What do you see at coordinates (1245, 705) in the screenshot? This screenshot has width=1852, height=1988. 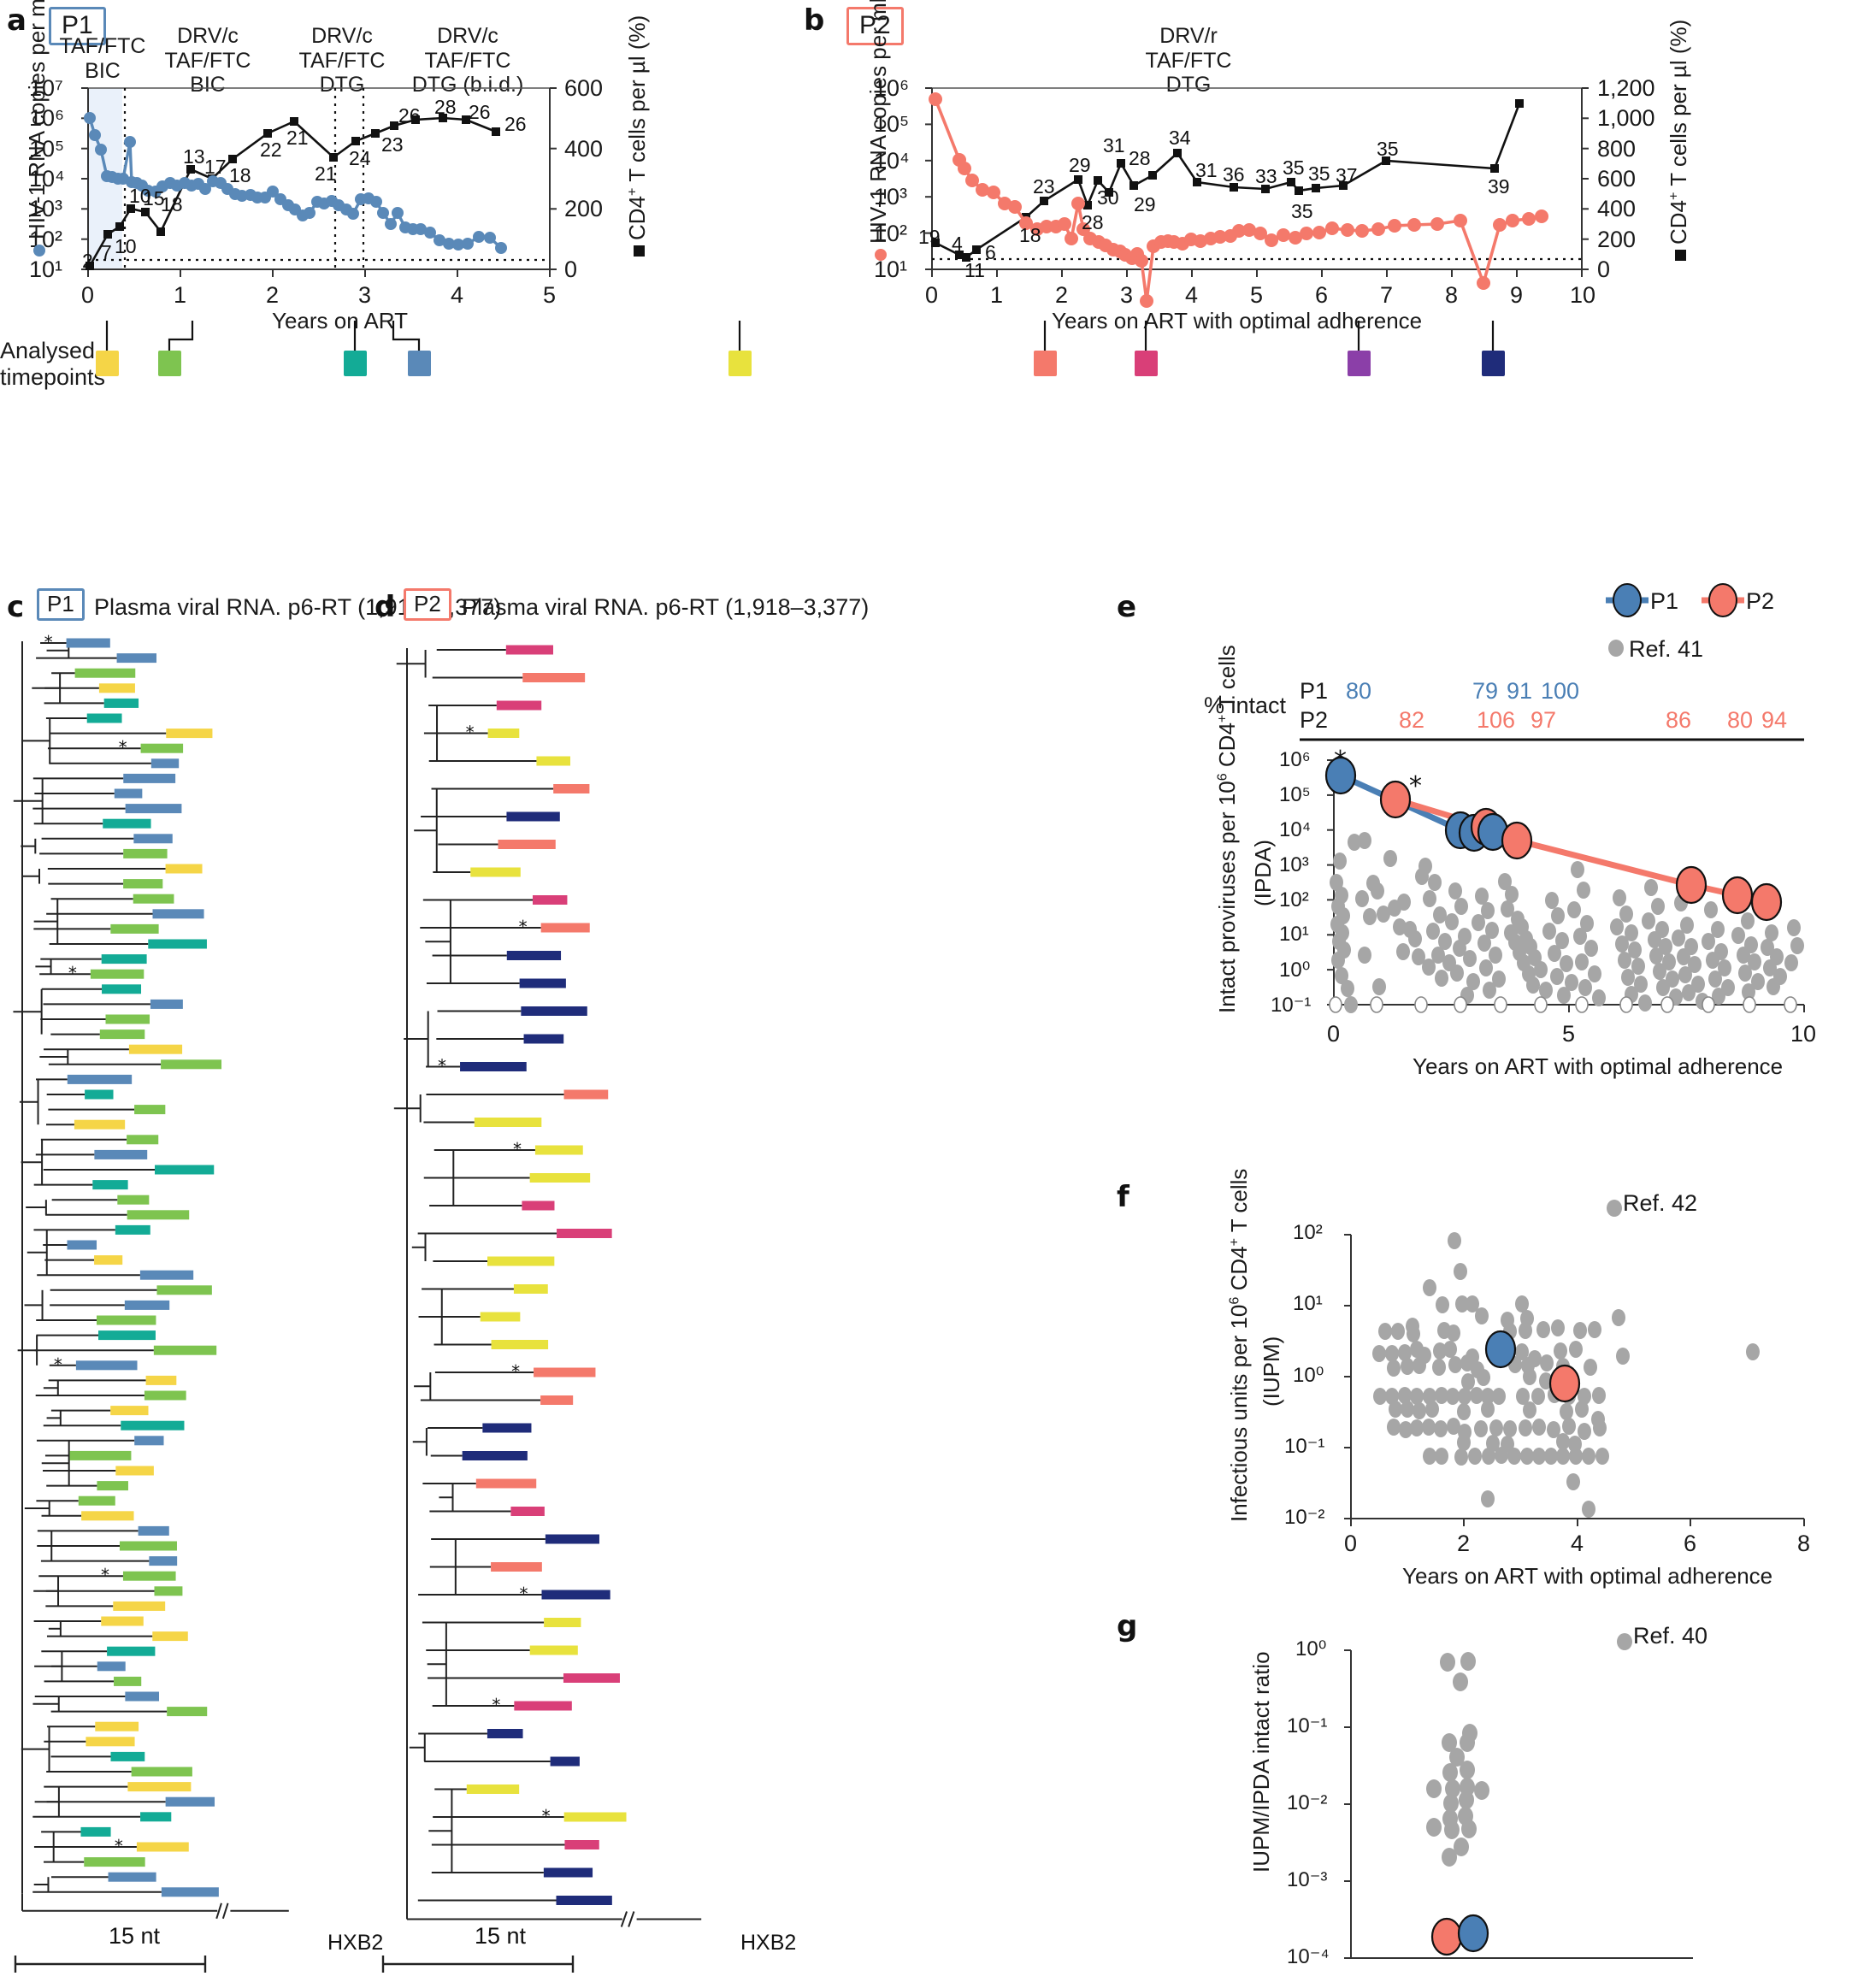 I see `panel-e-pct-intact-label: % intact` at bounding box center [1245, 705].